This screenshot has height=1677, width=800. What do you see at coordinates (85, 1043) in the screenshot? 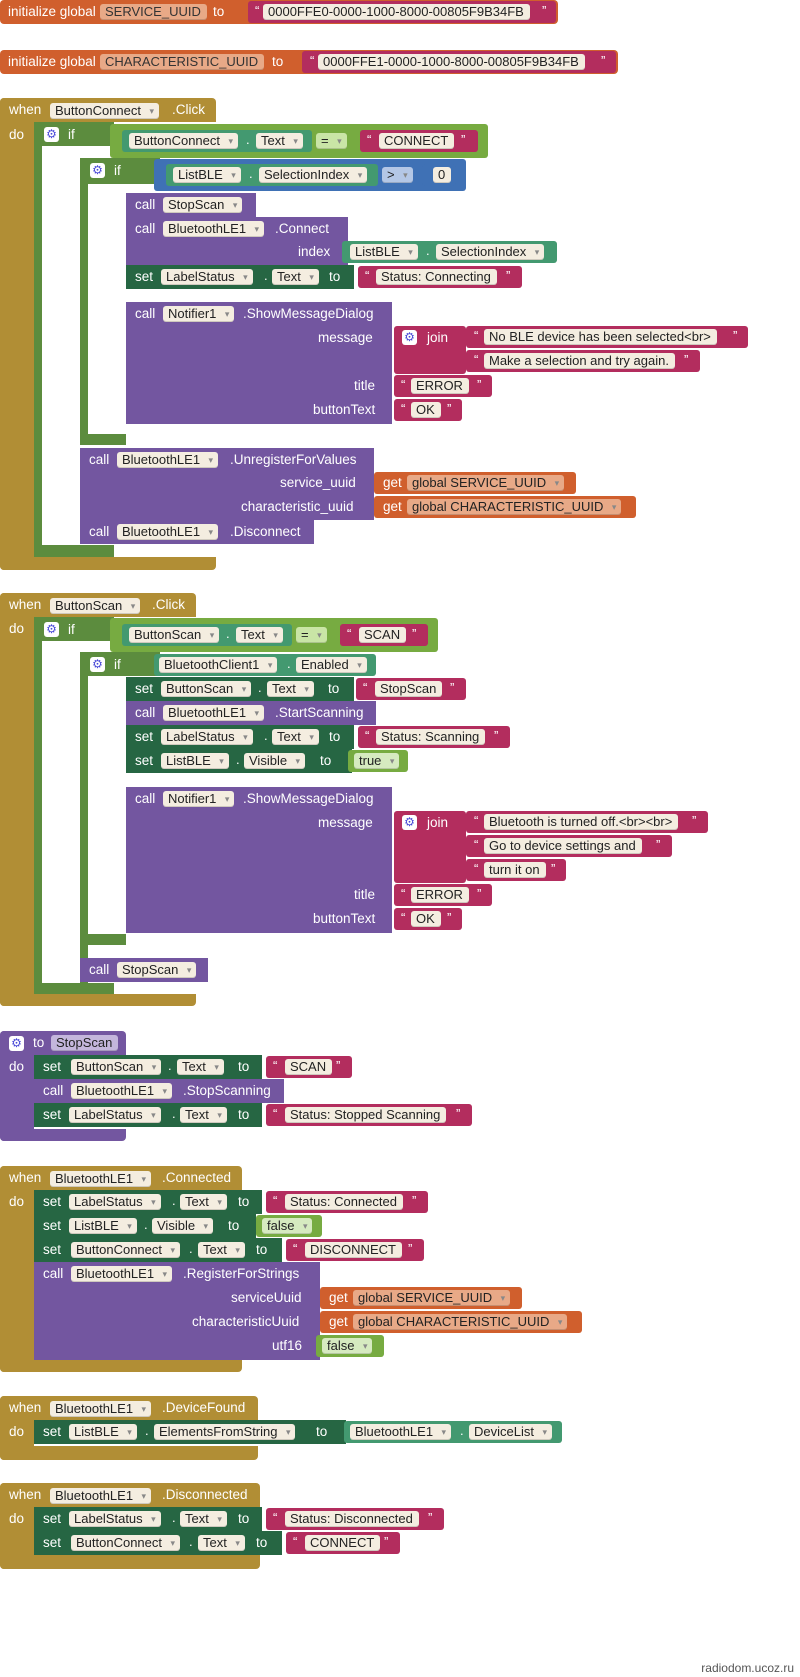
I see `procedure-name-stopscan: StopScan` at bounding box center [85, 1043].